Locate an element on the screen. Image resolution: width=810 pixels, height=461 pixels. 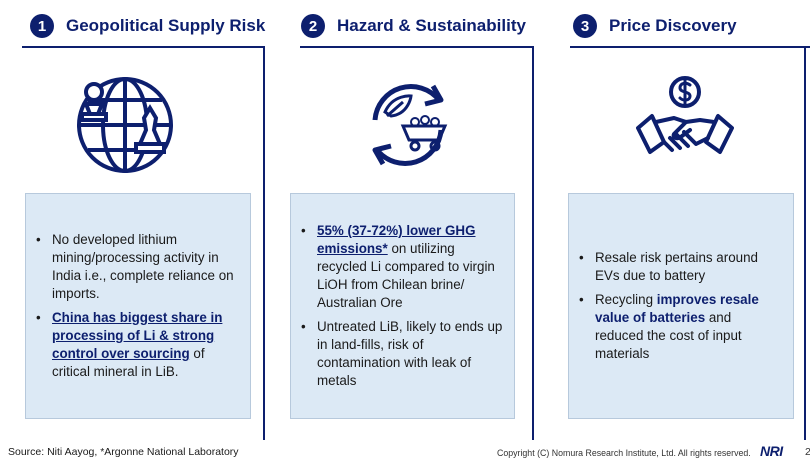
handshake-dollar-icon is located at coordinates (685, 125).